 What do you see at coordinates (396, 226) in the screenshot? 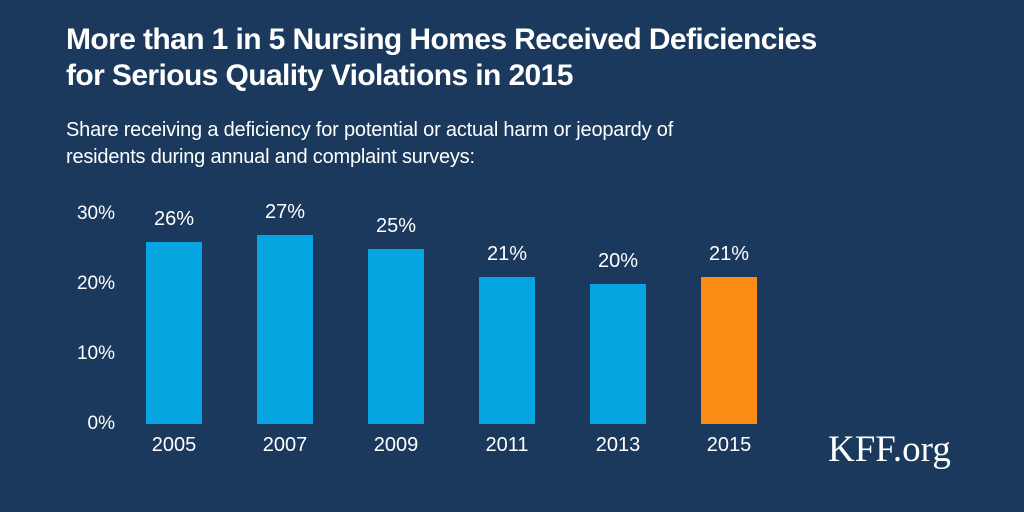
I see `bar-value-label: 25%` at bounding box center [396, 226].